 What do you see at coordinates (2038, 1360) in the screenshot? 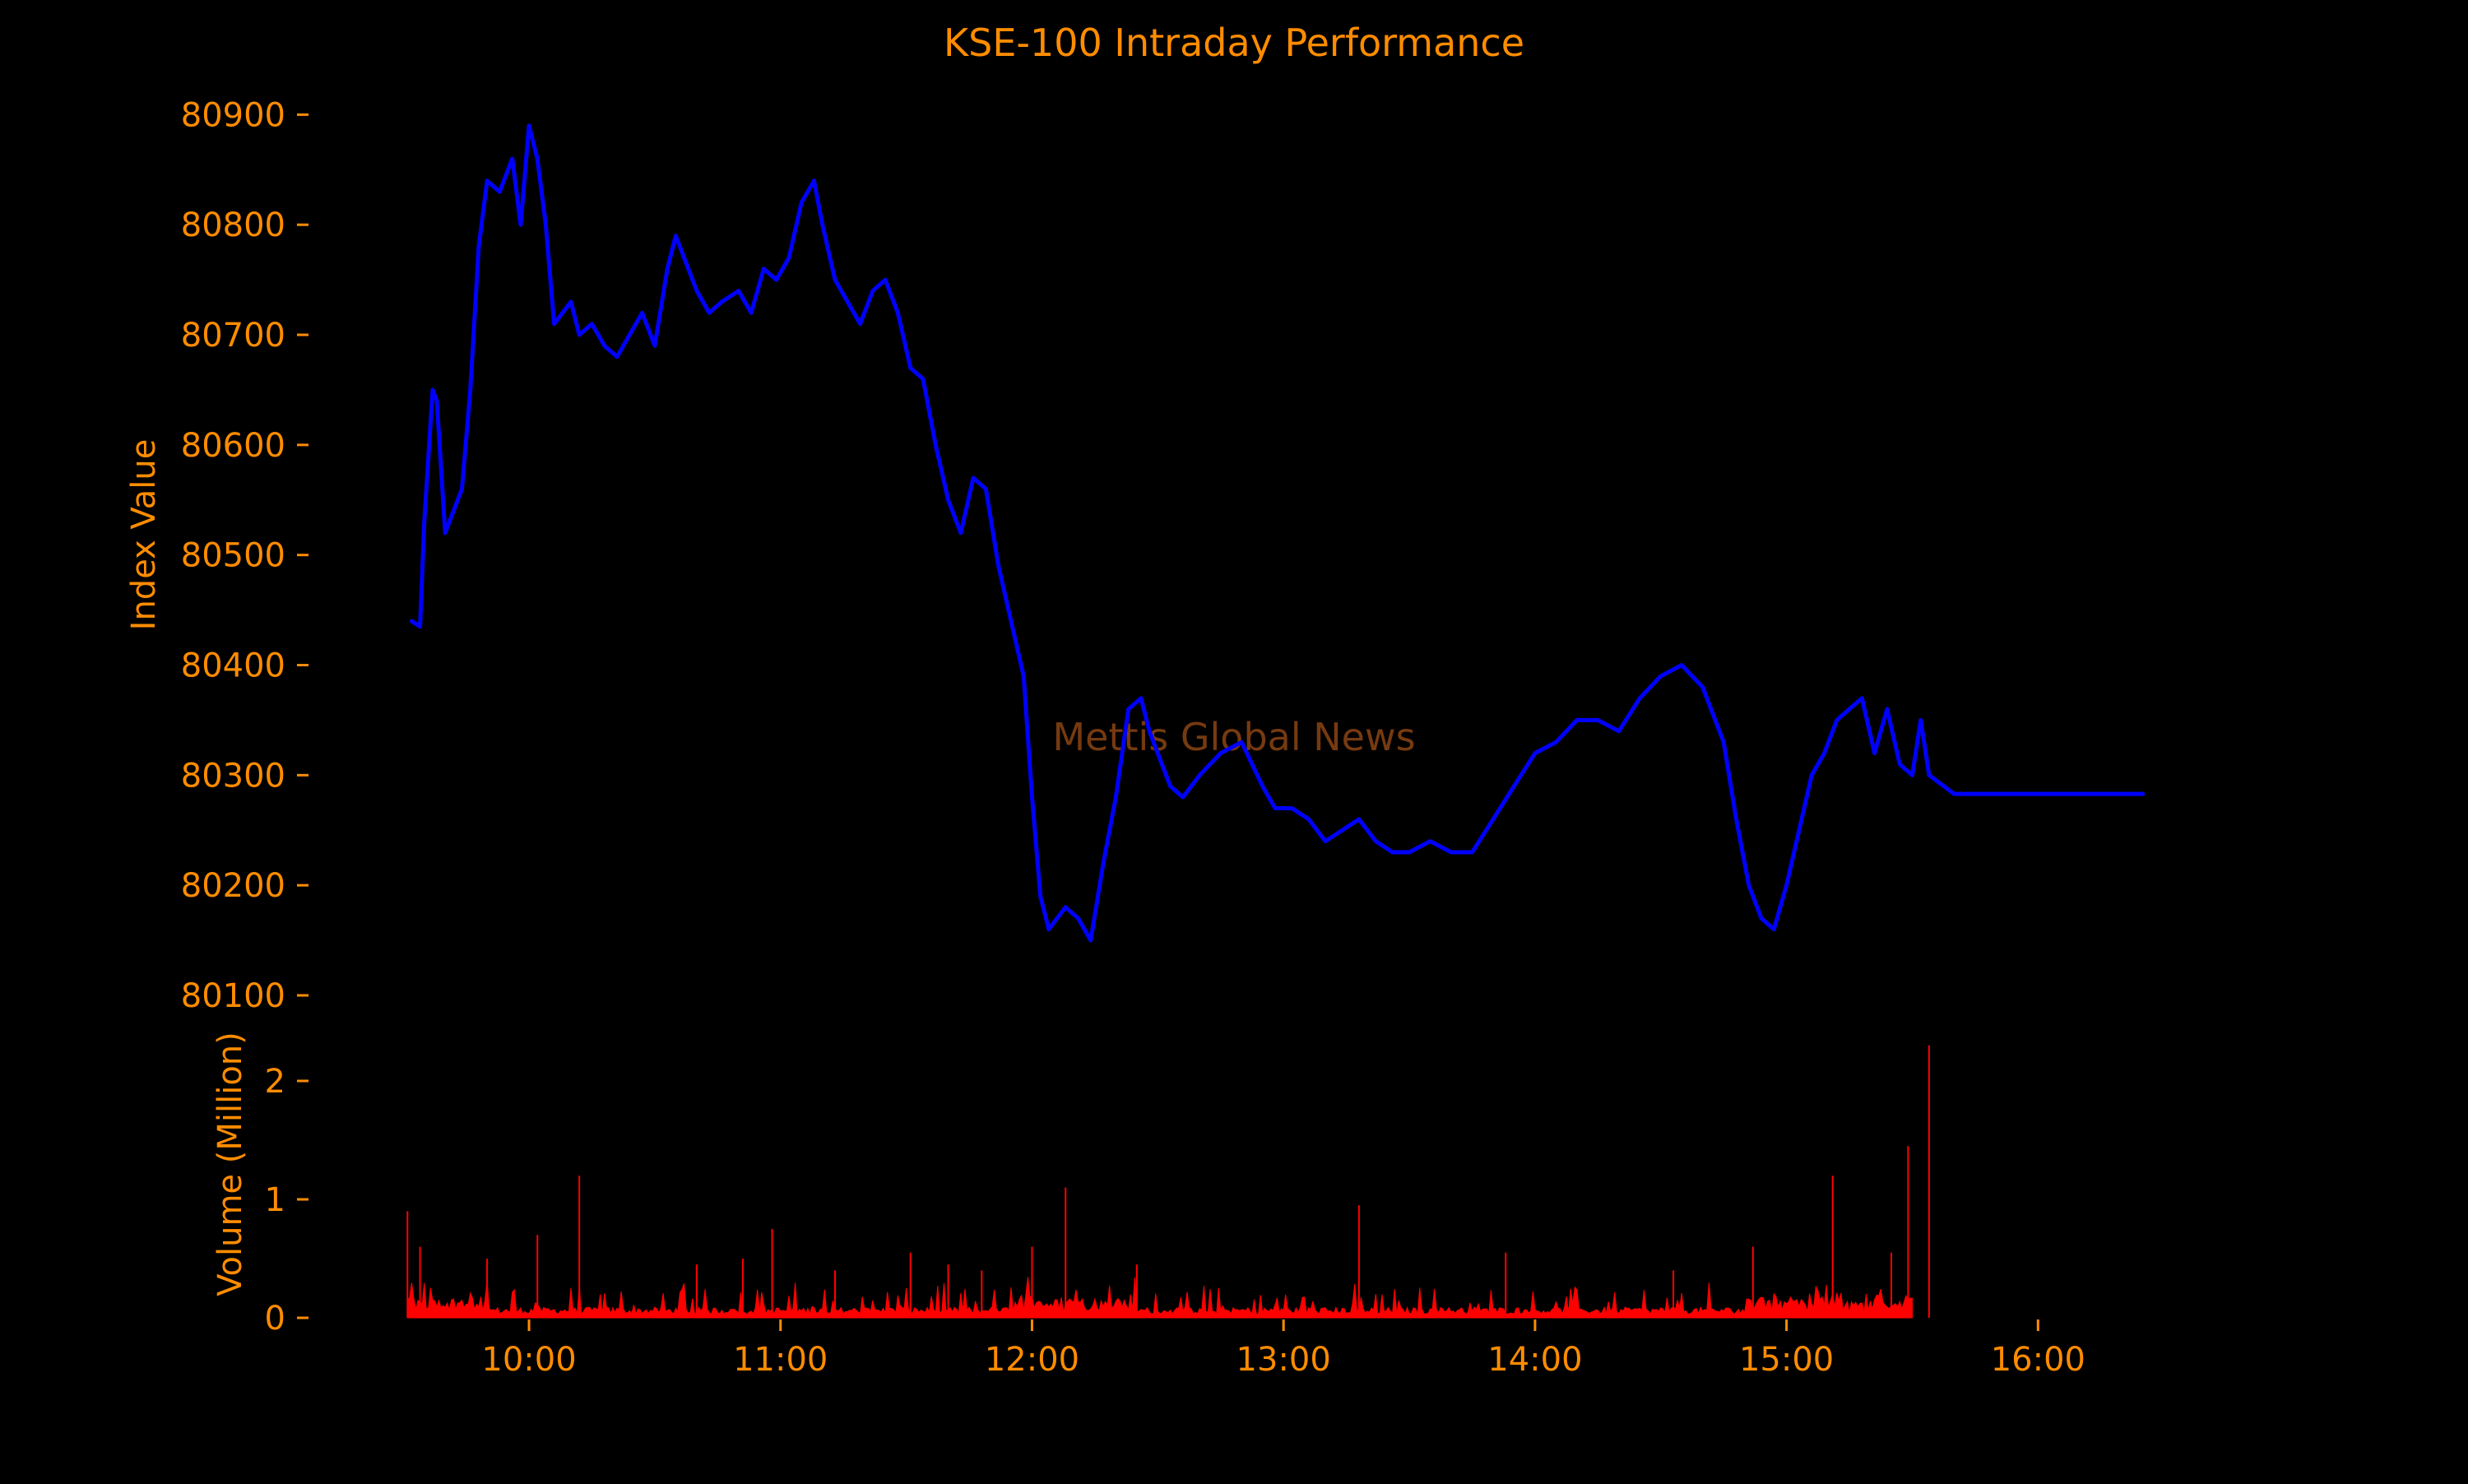
I see `x-tick-label-6: 16:00` at bounding box center [2038, 1360].